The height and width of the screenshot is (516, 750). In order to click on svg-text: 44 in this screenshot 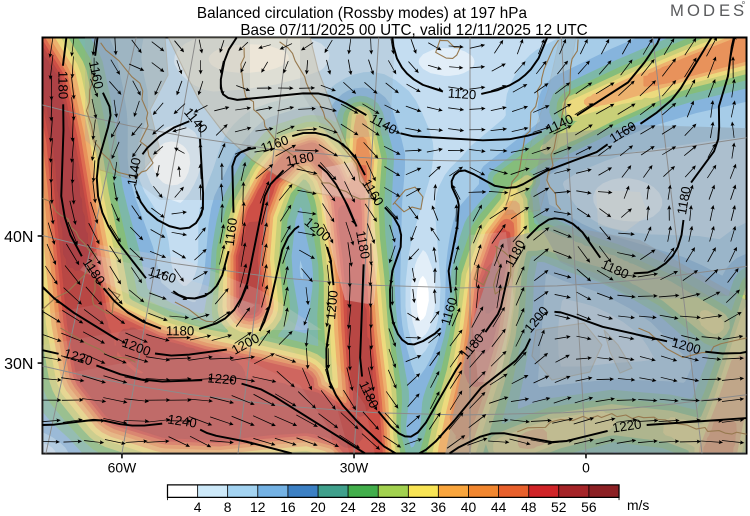, I will do `click(499, 507)`.